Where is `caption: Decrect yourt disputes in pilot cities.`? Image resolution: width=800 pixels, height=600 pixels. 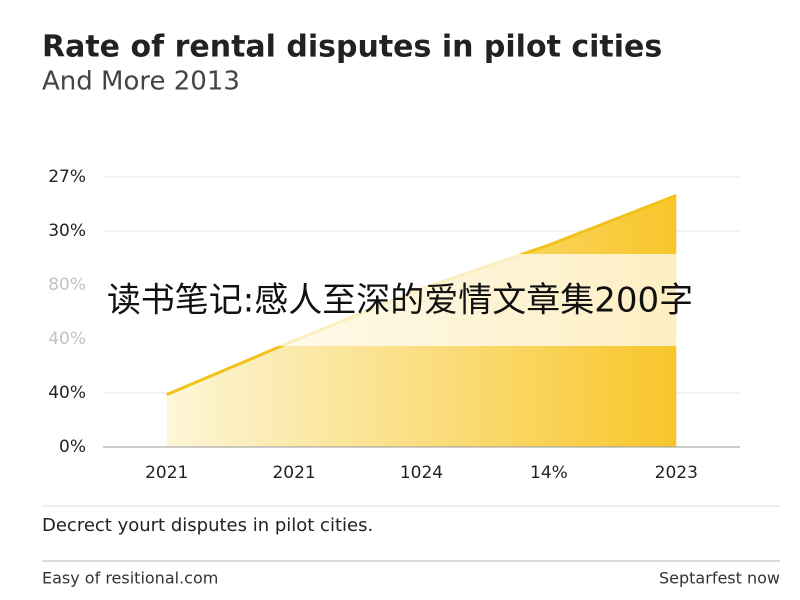 caption: Decrect yourt disputes in pilot cities. is located at coordinates (207, 525).